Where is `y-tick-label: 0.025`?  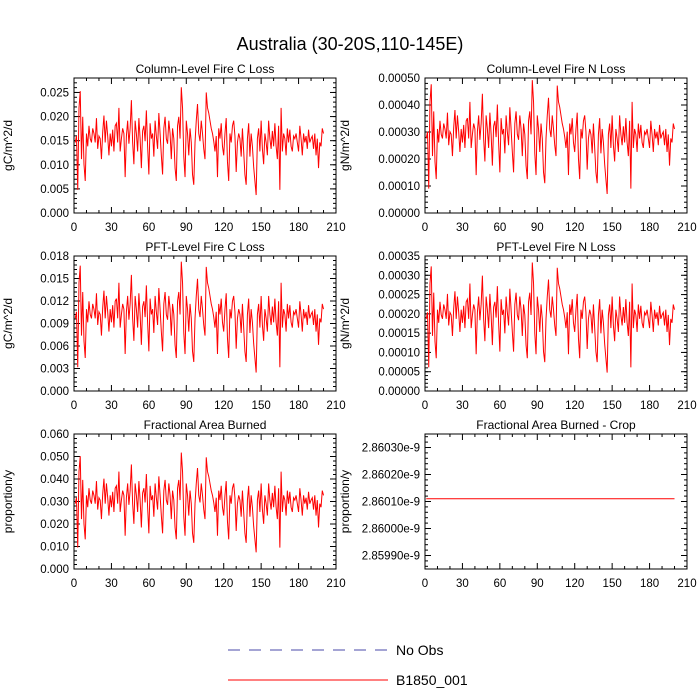 y-tick-label: 0.025 is located at coordinates (54, 93).